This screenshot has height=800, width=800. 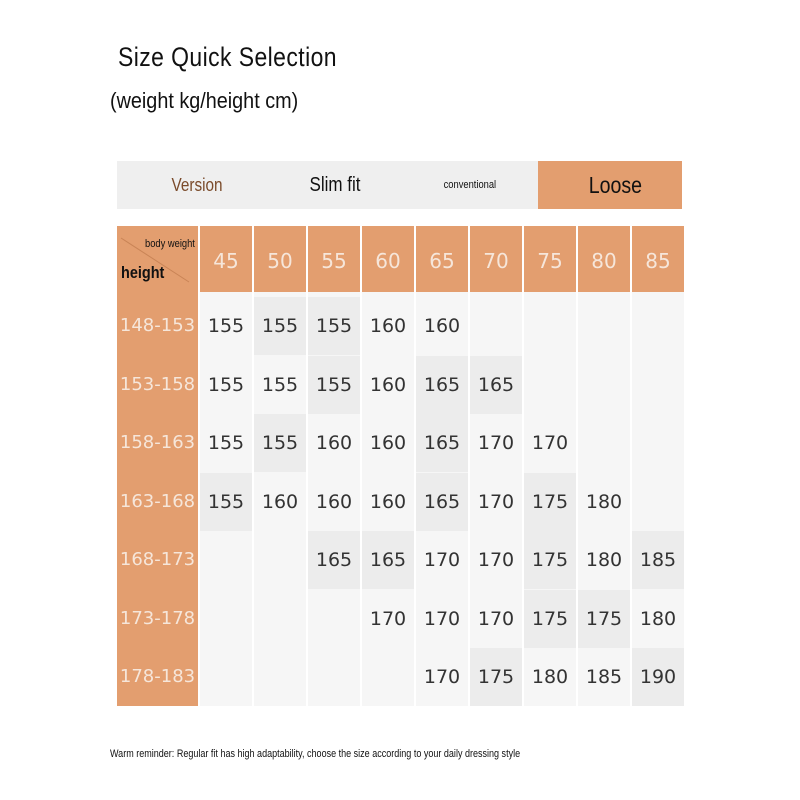 What do you see at coordinates (157, 618) in the screenshot?
I see `height-label: 173-178` at bounding box center [157, 618].